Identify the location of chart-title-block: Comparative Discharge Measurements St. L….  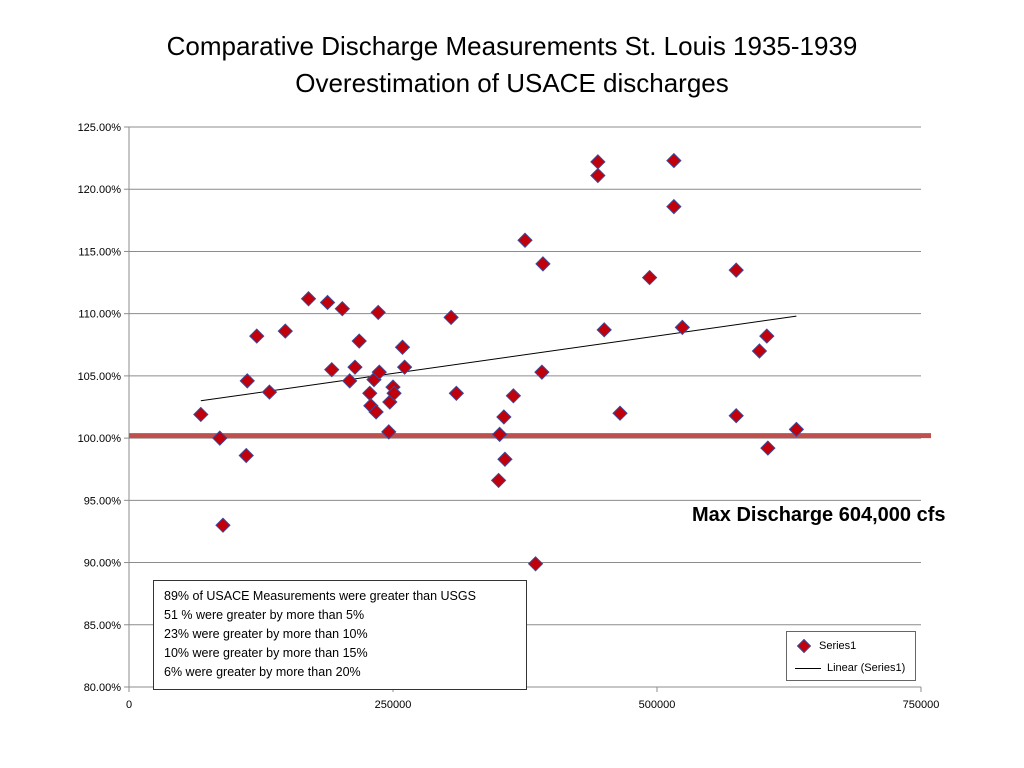
(512, 65).